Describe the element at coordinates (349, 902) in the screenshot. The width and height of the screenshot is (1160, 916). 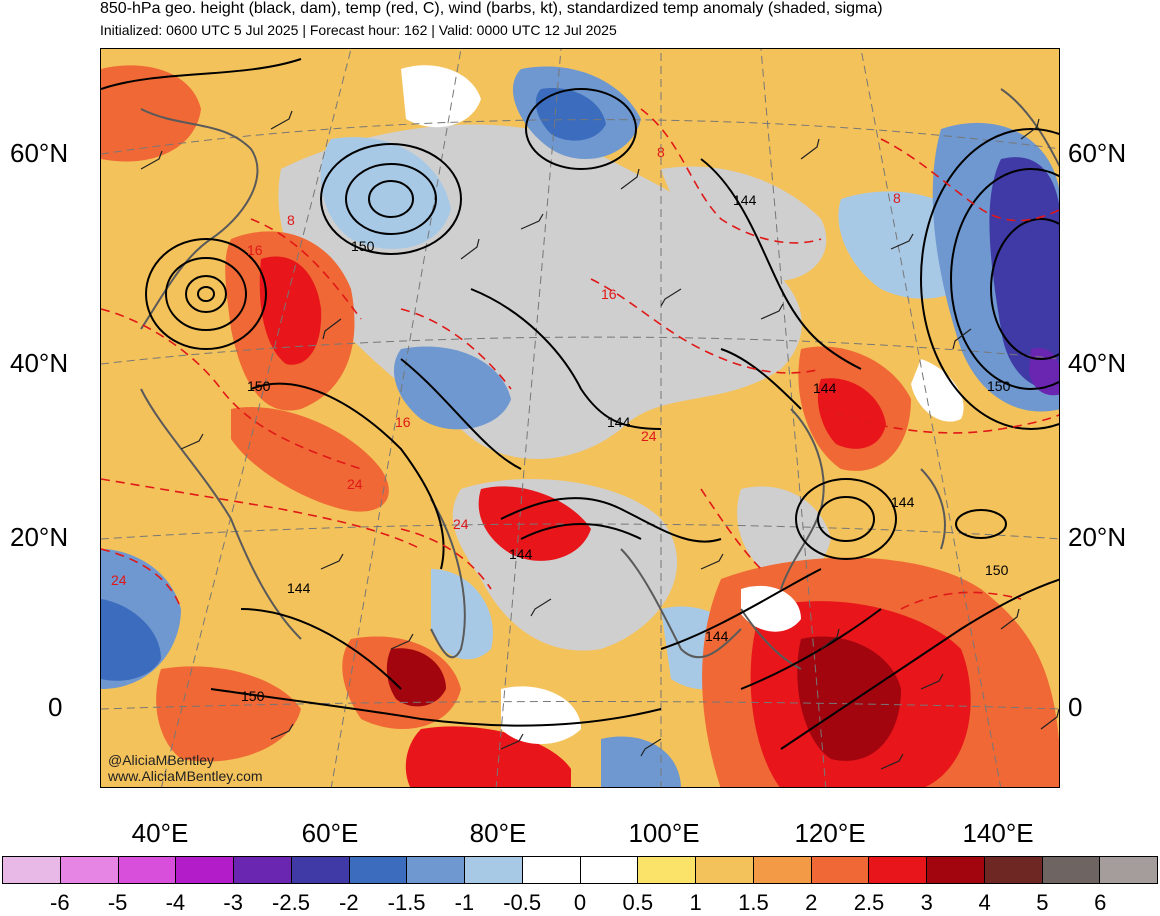
I see `colorbar-tick-label: -2` at that location.